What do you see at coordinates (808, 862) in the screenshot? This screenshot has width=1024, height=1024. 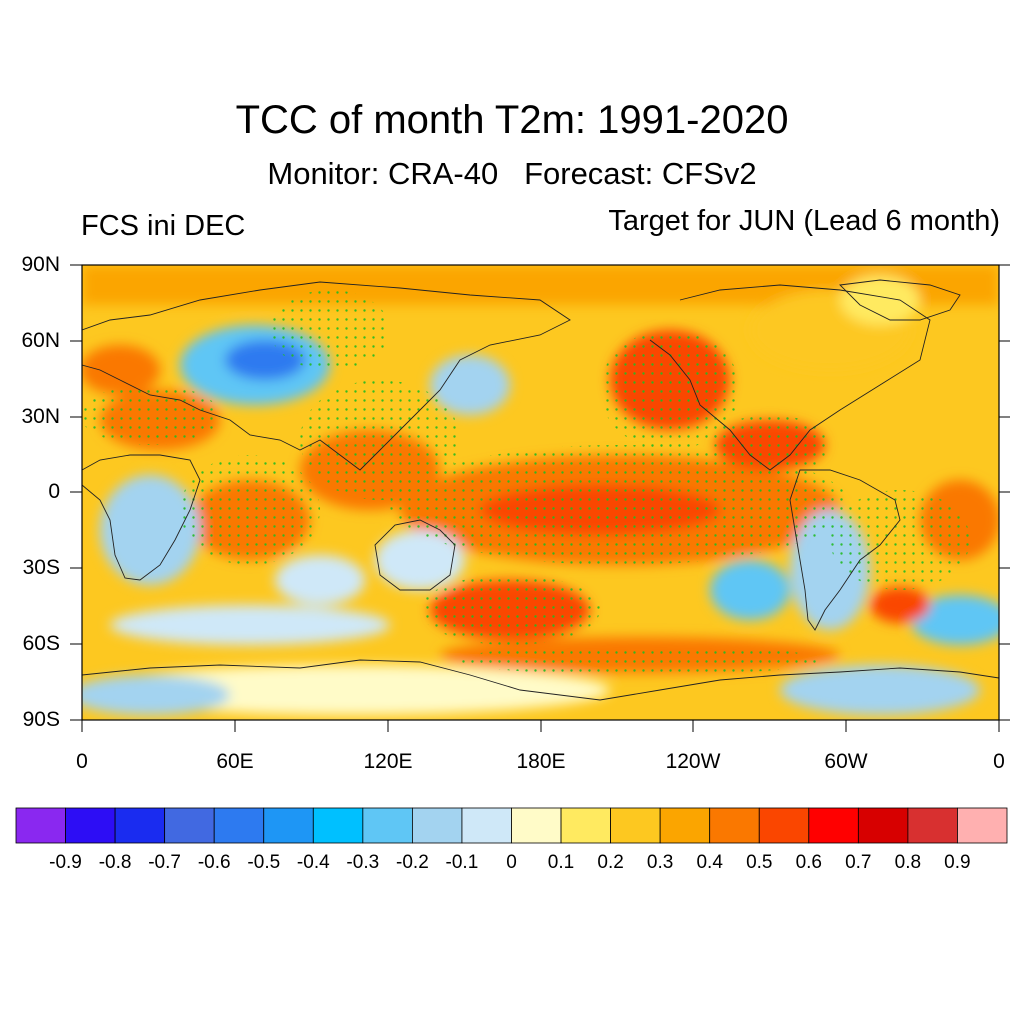 I see `colorbar-label: 0.6` at bounding box center [808, 862].